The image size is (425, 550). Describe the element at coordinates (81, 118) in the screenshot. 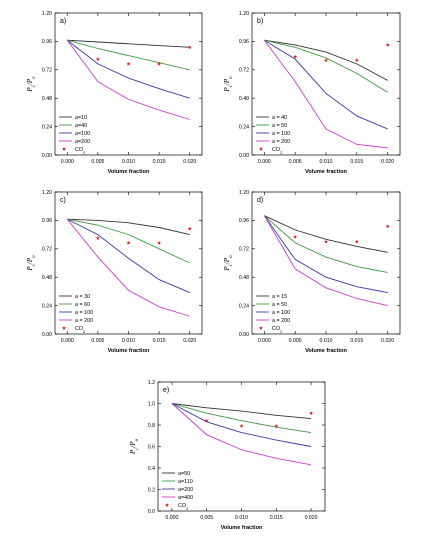

I see `legend-label: a=10` at that location.